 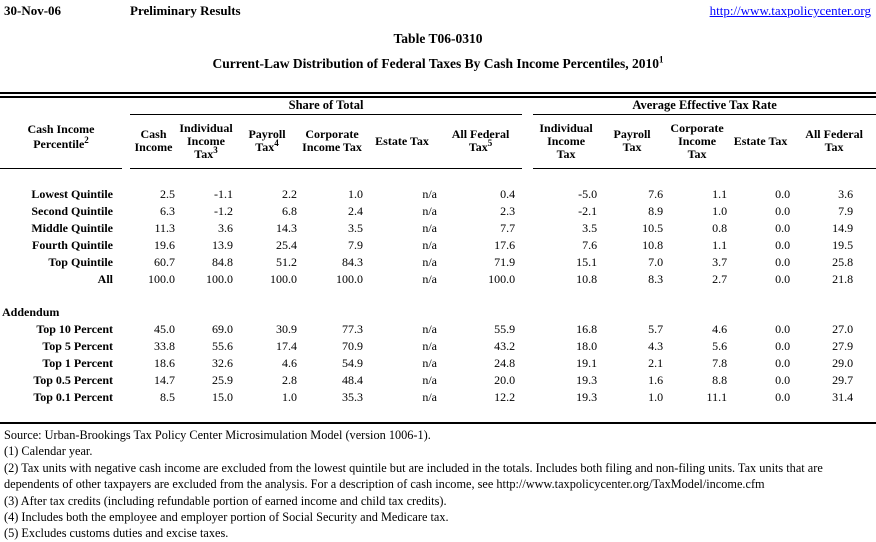 What do you see at coordinates (164, 345) in the screenshot?
I see `data-cell: 33.8` at bounding box center [164, 345].